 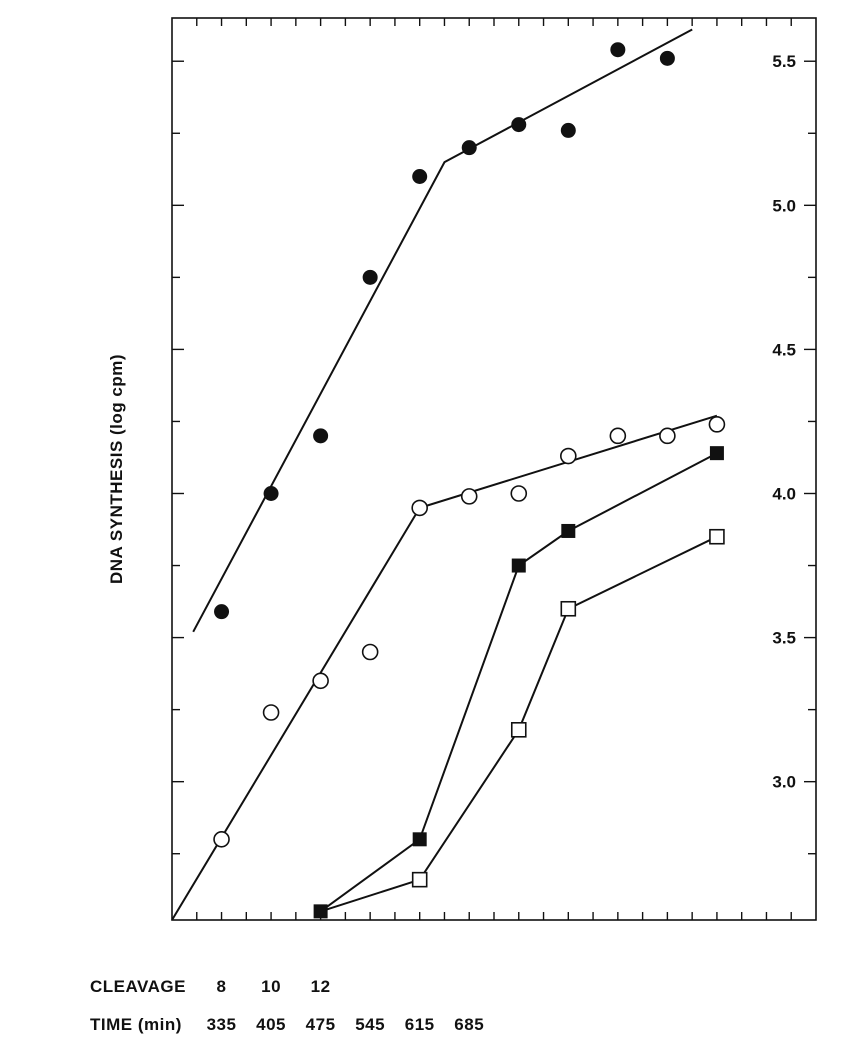 What do you see at coordinates (136, 1024) in the screenshot?
I see `time-row-label: TIME (min)` at bounding box center [136, 1024].